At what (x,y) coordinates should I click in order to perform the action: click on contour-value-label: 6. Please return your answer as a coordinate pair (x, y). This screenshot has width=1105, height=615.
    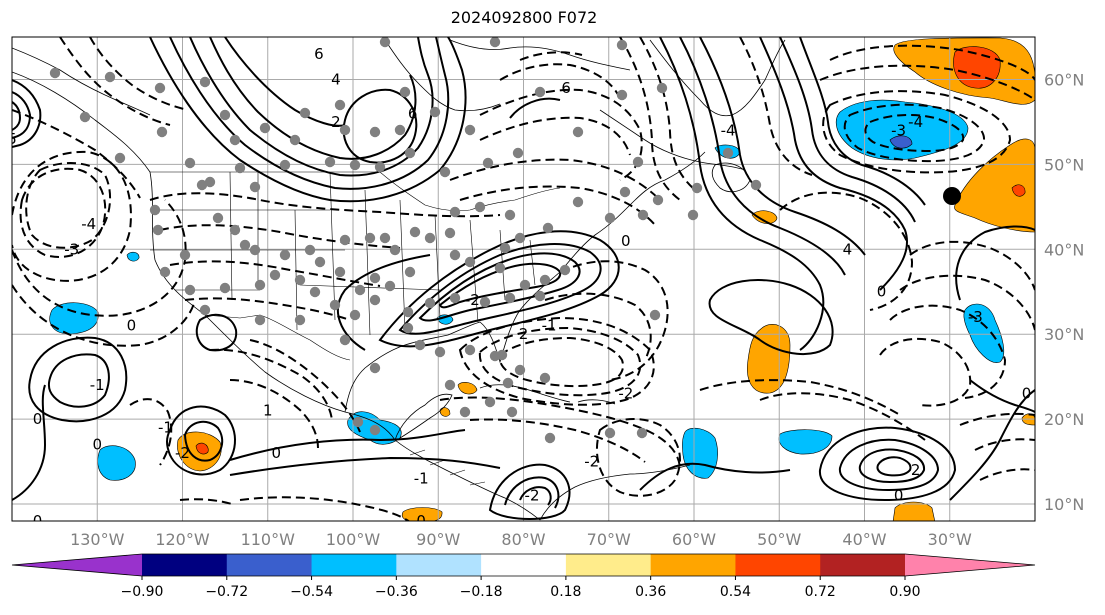
    Looking at the image, I should click on (566, 88).